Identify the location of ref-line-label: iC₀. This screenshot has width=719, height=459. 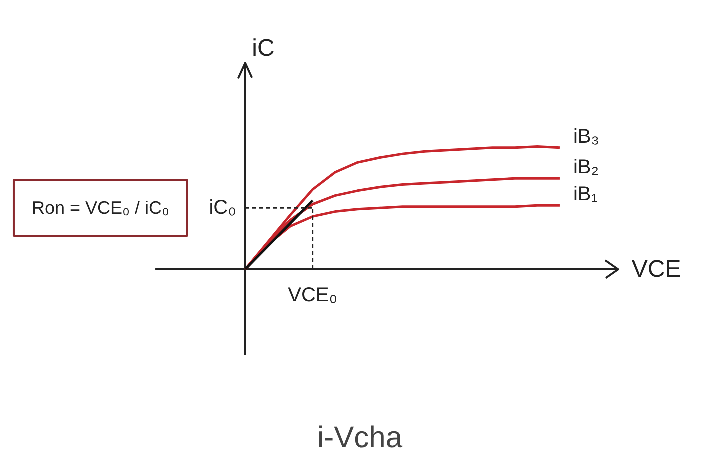
(222, 208).